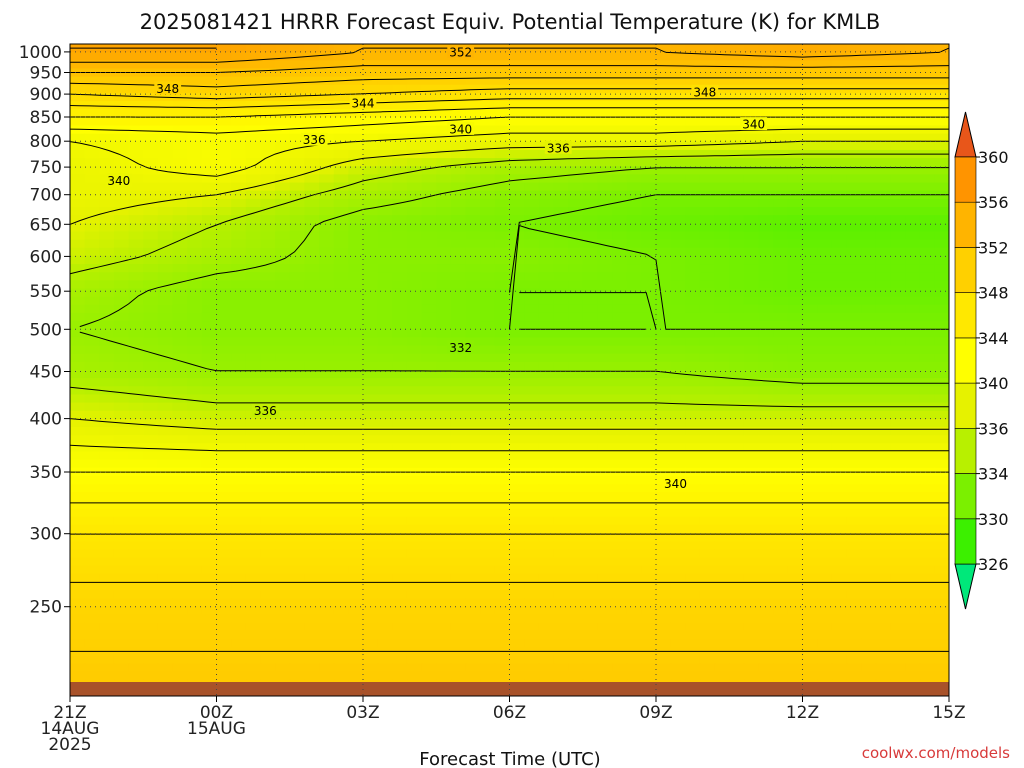 Image resolution: width=1024 pixels, height=768 pixels. I want to click on y-tick-label: 600, so click(46, 257).